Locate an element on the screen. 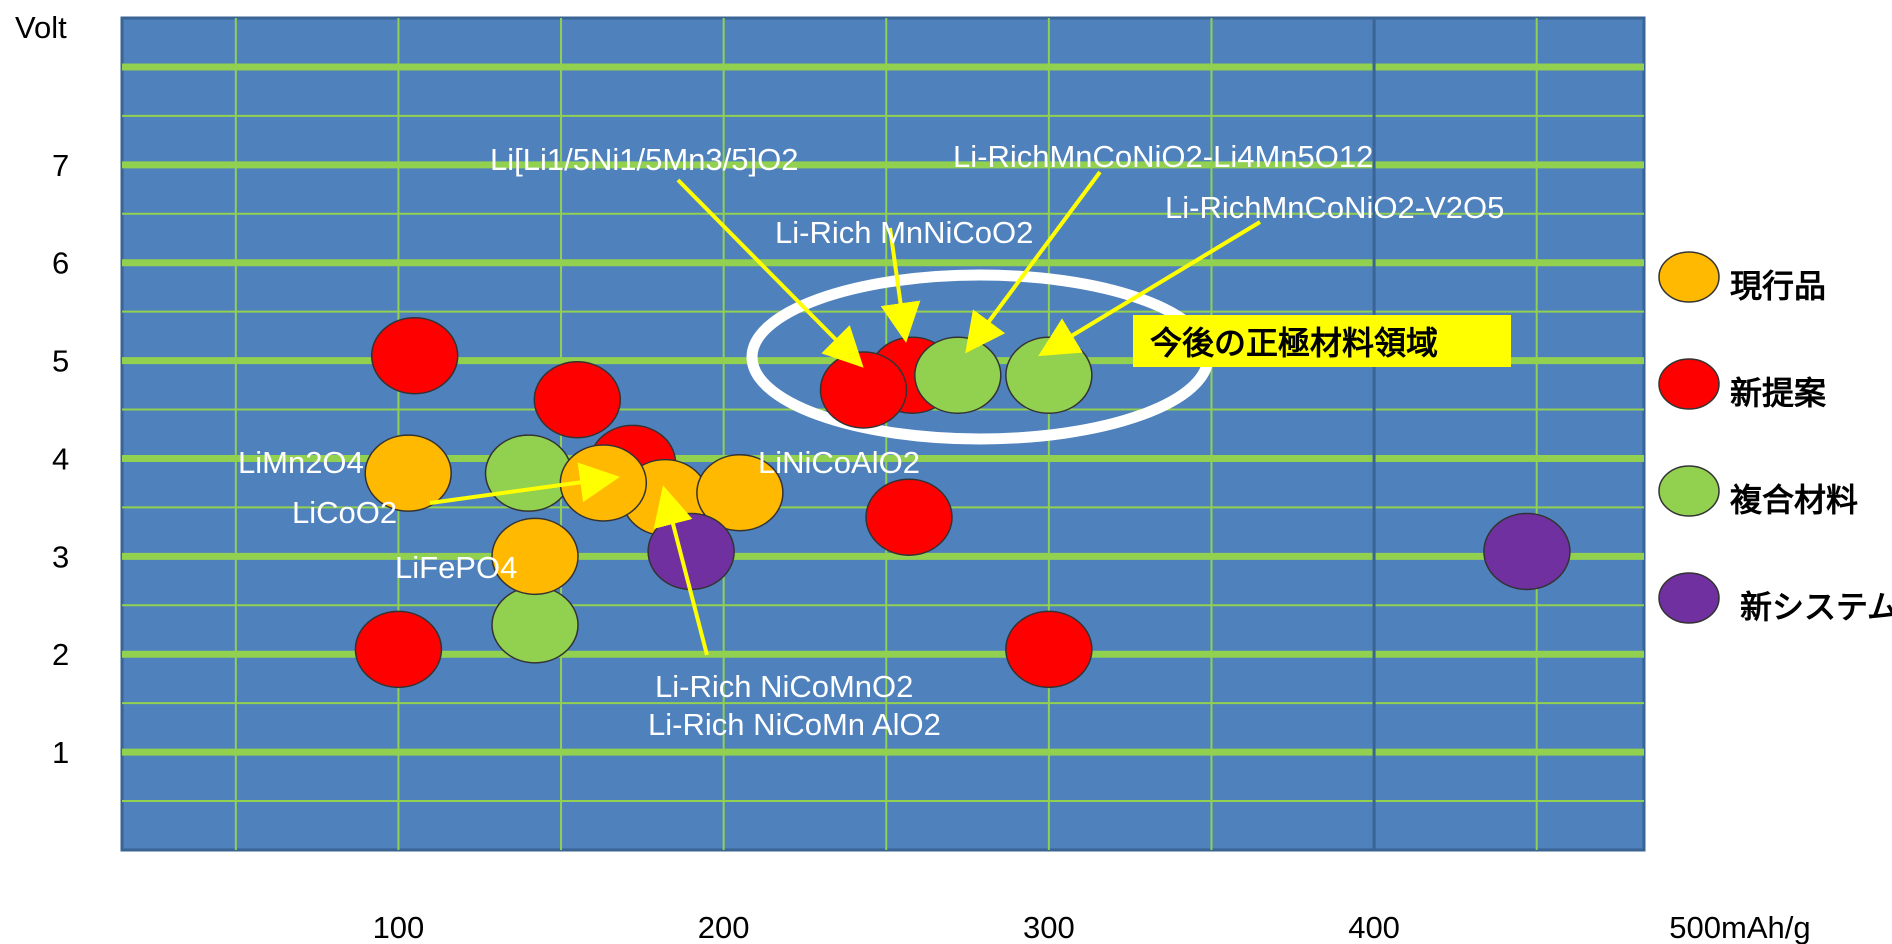  y-tick-label: 5 is located at coordinates (60, 361).